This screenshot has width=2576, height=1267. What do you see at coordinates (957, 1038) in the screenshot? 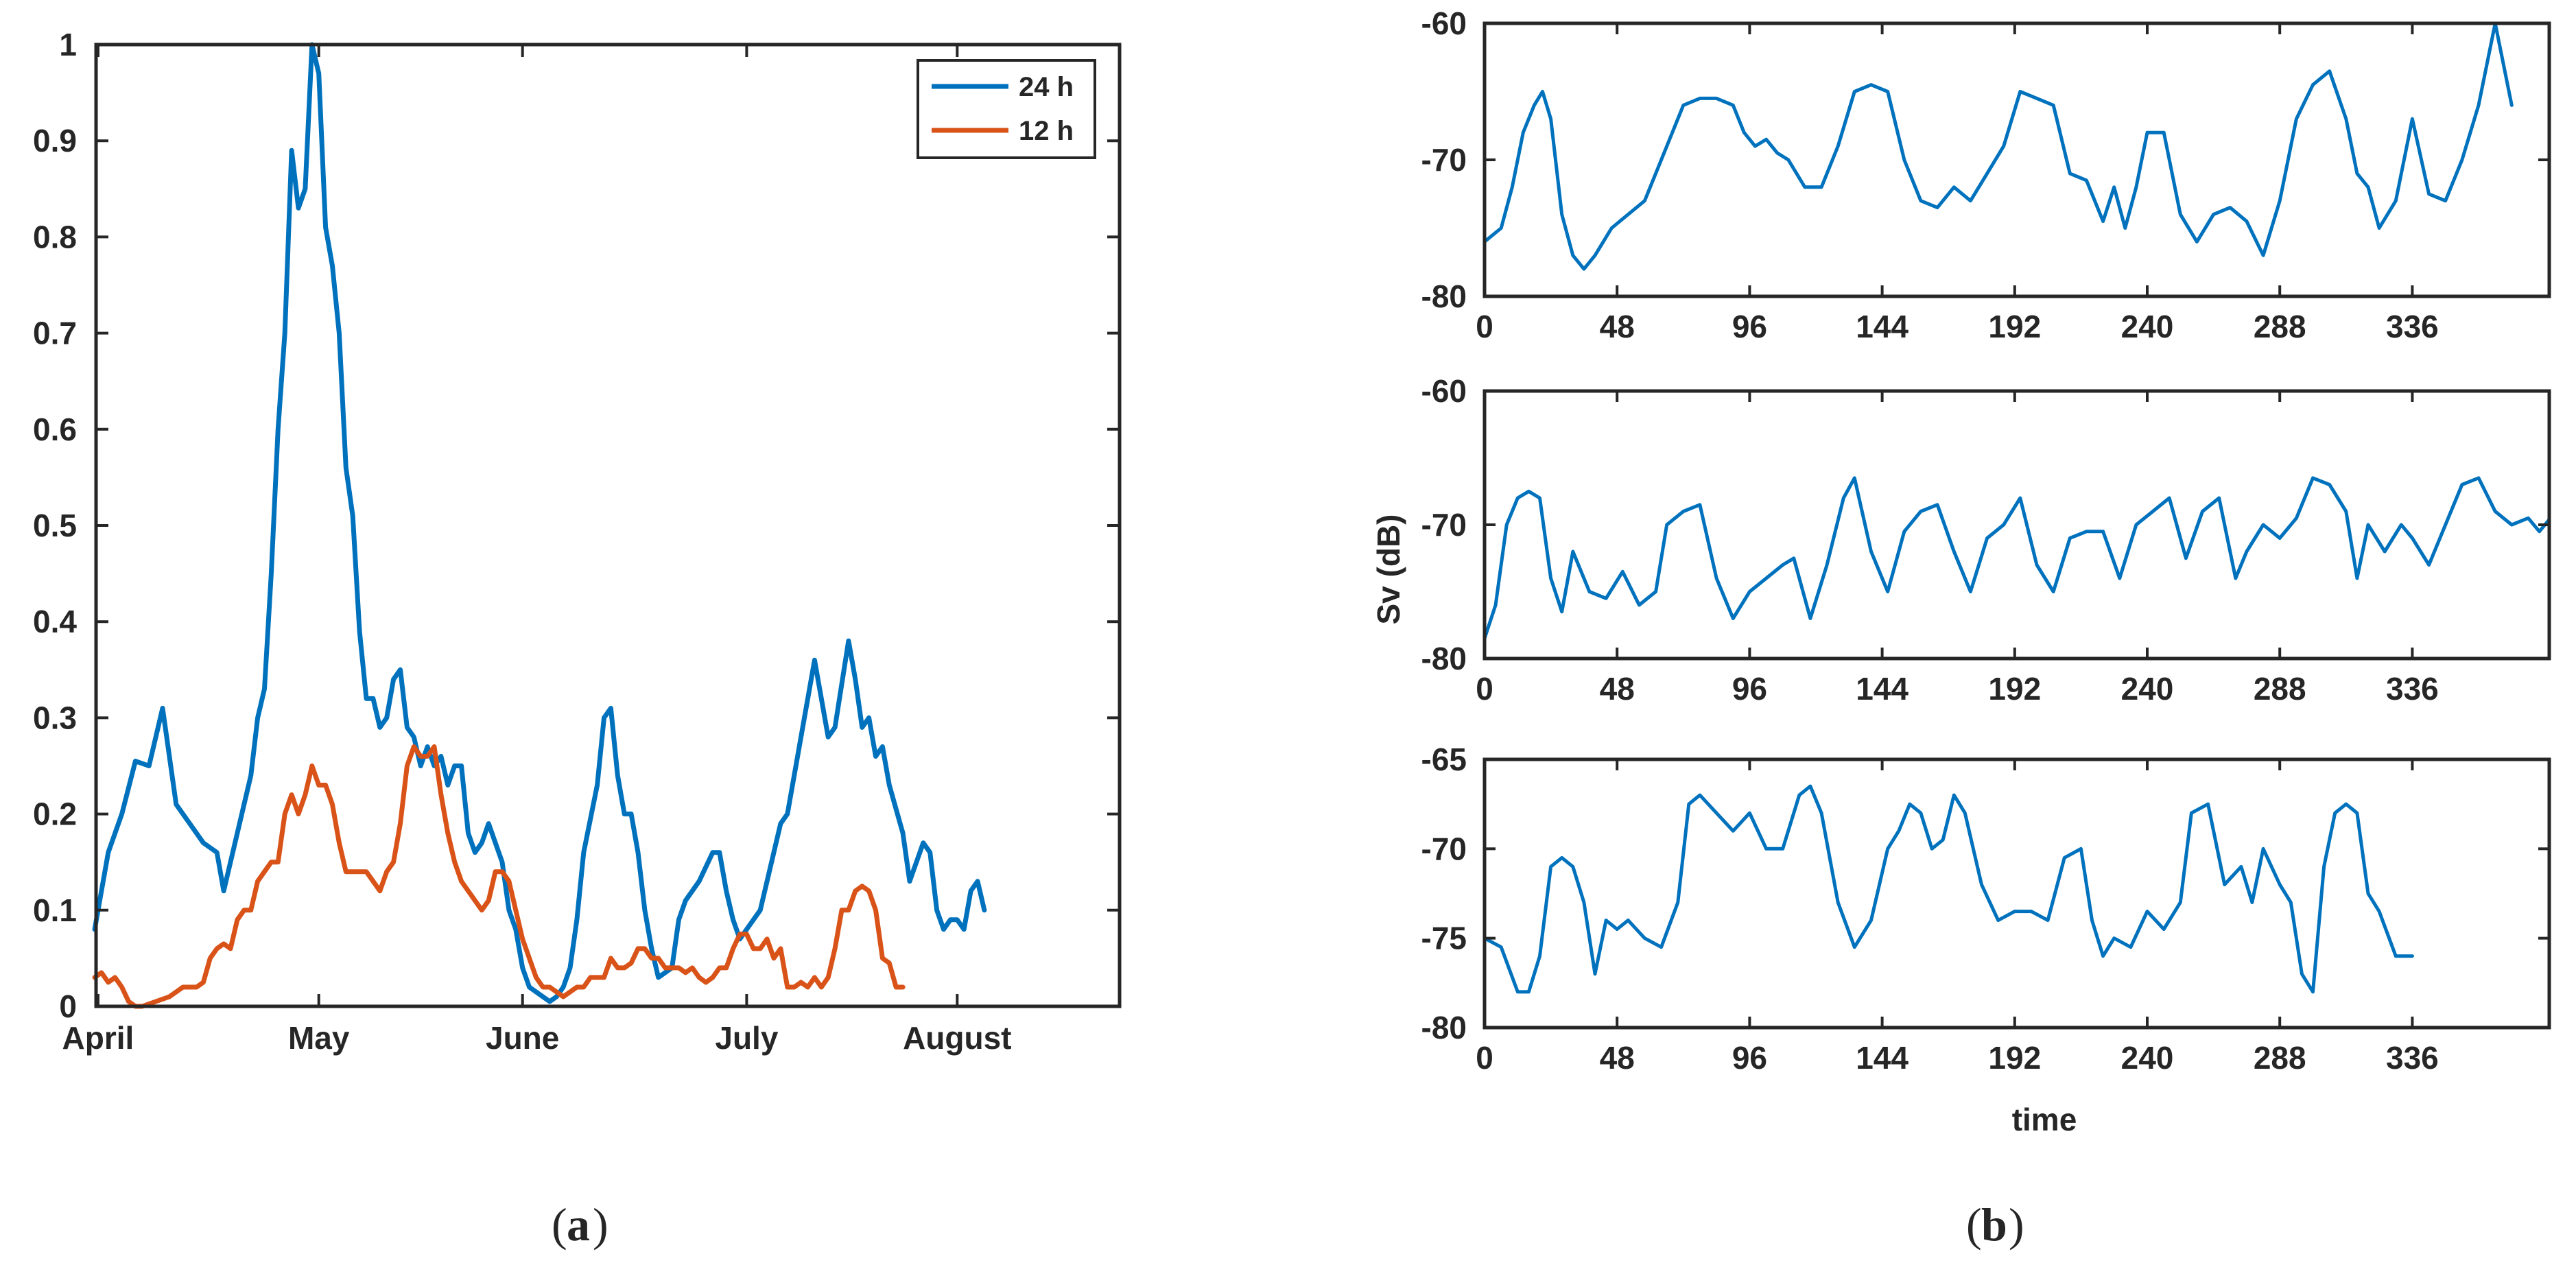
I see `a-xtick-label: August` at bounding box center [957, 1038].